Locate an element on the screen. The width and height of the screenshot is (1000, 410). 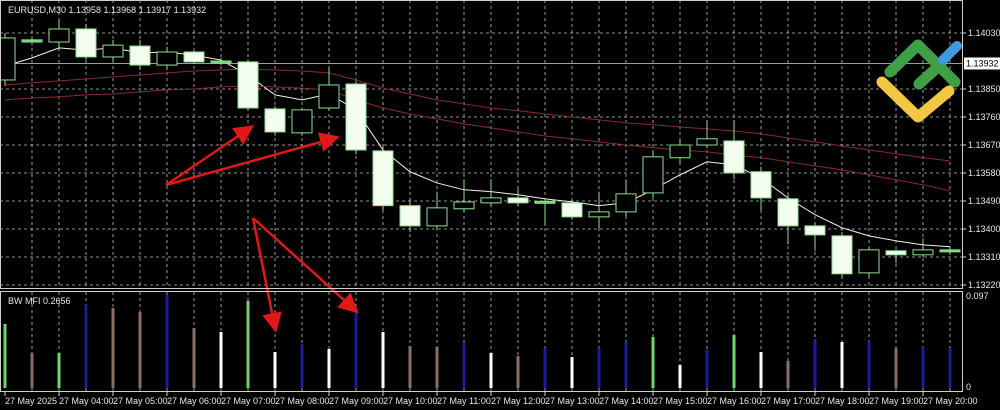
annotation-arrows is located at coordinates (262, 229).